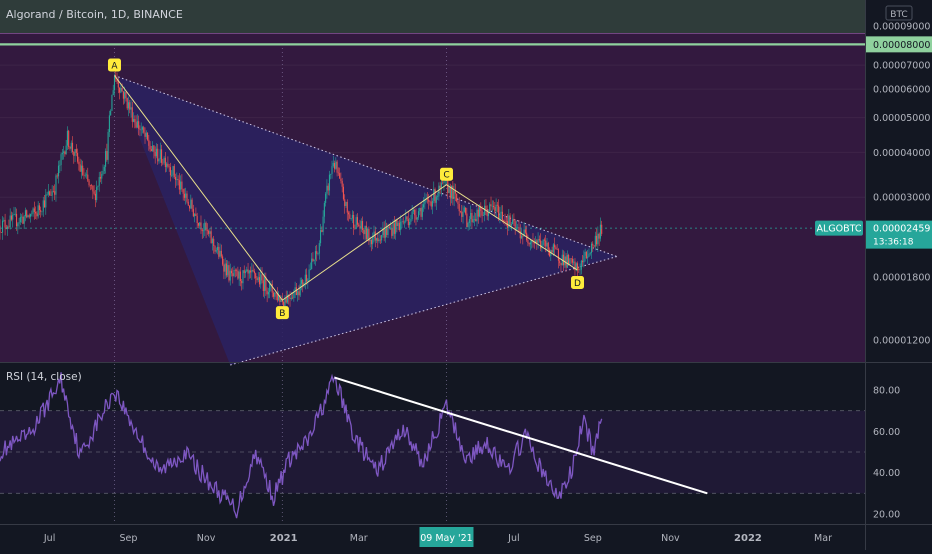 This screenshot has height=554, width=932. What do you see at coordinates (578, 283) in the screenshot?
I see `pattern-label-d: D` at bounding box center [578, 283].